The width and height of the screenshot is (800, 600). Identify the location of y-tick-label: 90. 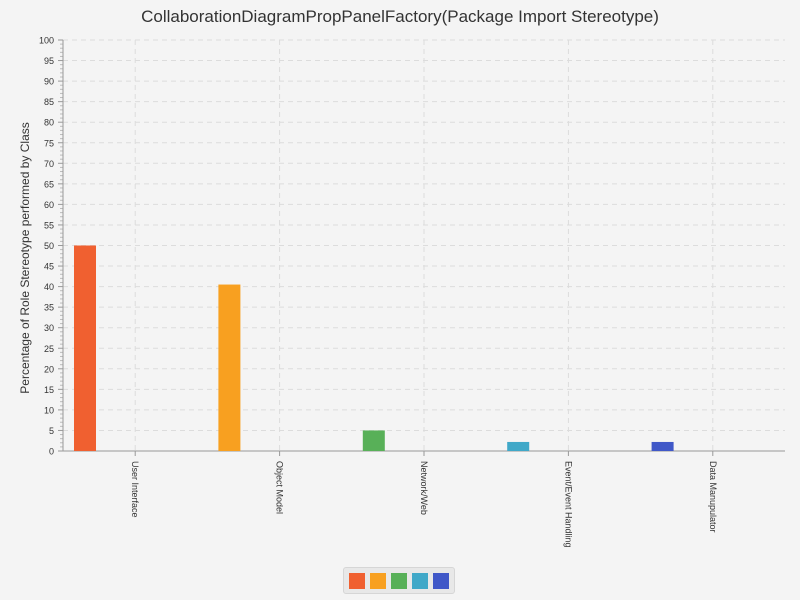
(49, 82).